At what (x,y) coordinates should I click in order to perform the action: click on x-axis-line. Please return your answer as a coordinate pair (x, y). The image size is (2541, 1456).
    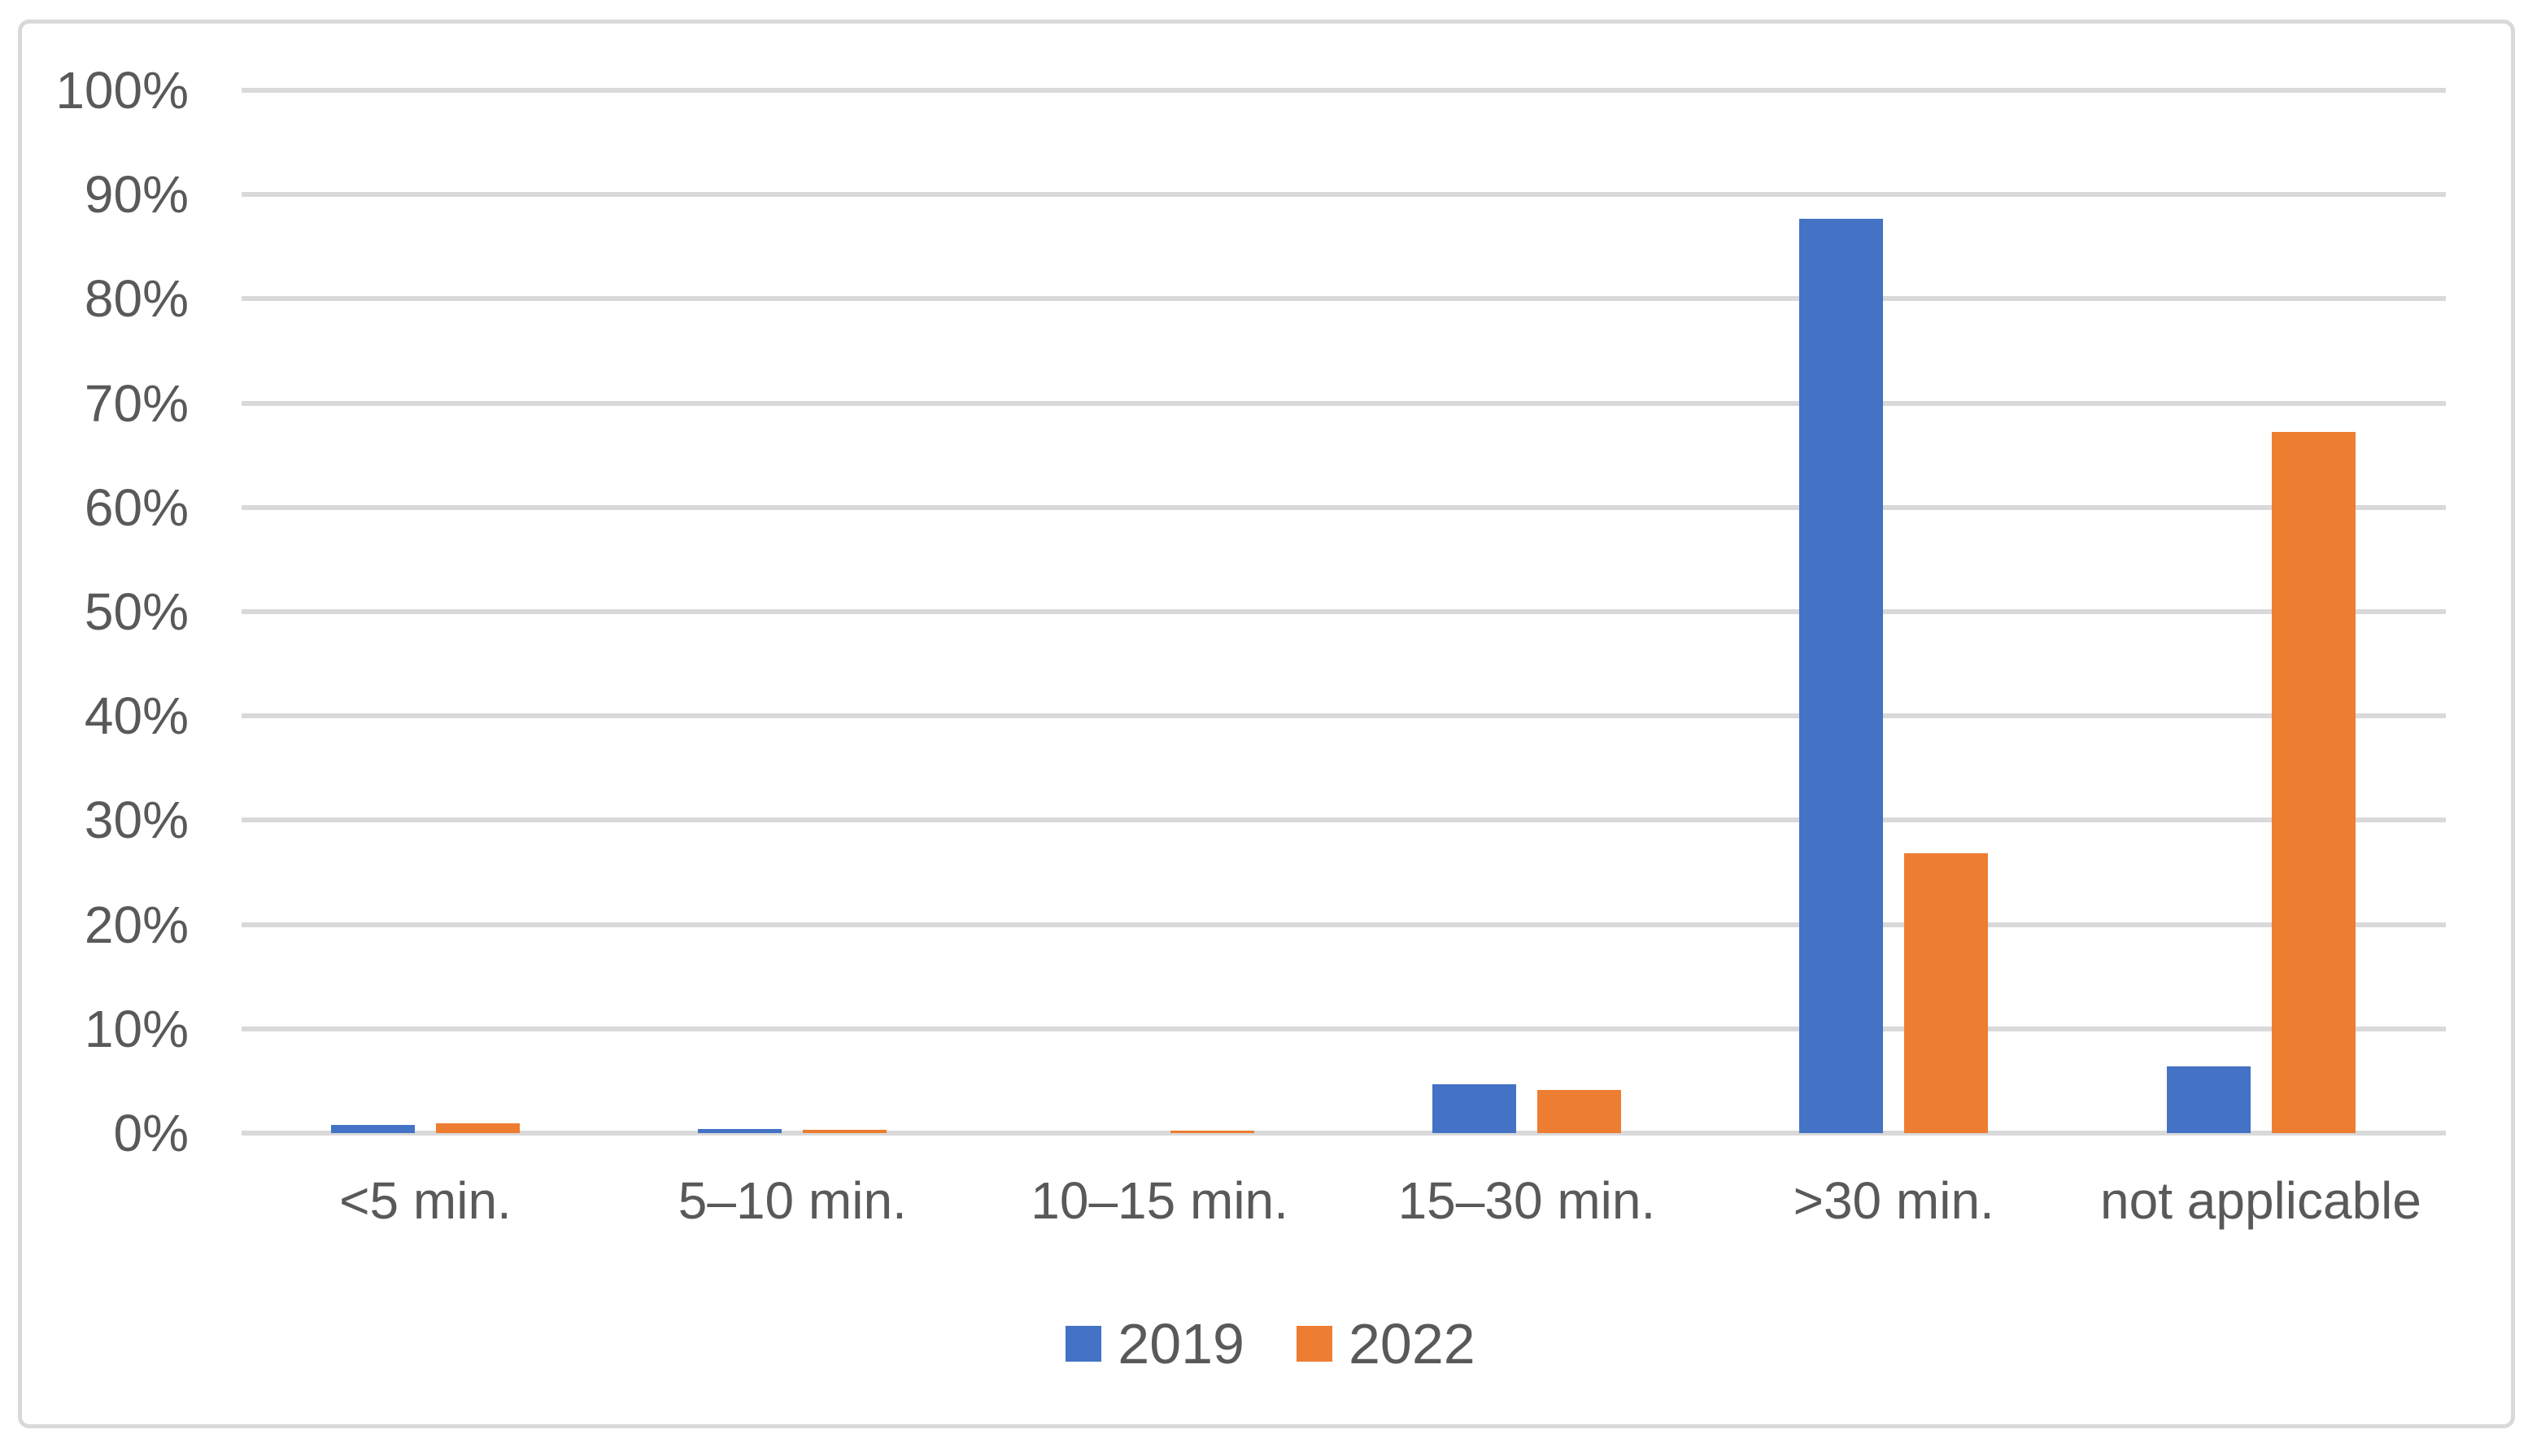
    Looking at the image, I should click on (1344, 1134).